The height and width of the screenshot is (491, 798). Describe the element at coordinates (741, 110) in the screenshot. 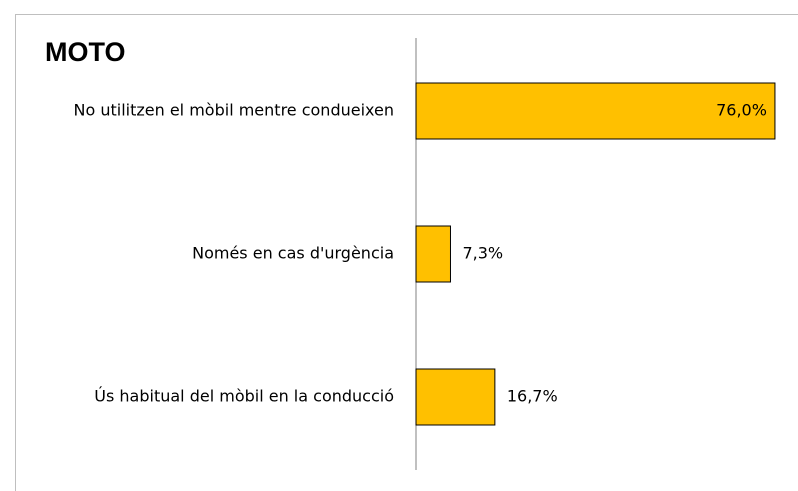

I see `value-label: 76,0%` at that location.